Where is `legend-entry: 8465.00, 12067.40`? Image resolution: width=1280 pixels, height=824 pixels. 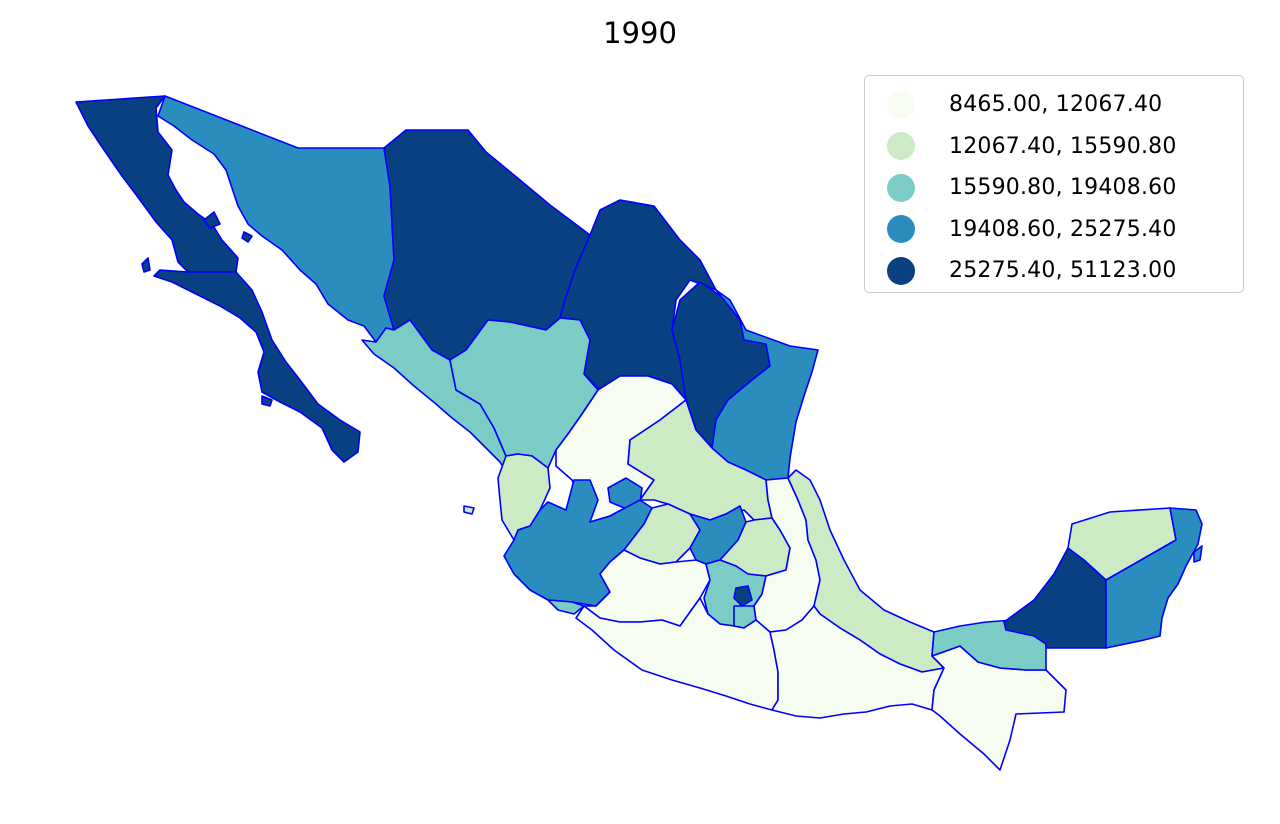 legend-entry: 8465.00, 12067.40 is located at coordinates (1059, 105).